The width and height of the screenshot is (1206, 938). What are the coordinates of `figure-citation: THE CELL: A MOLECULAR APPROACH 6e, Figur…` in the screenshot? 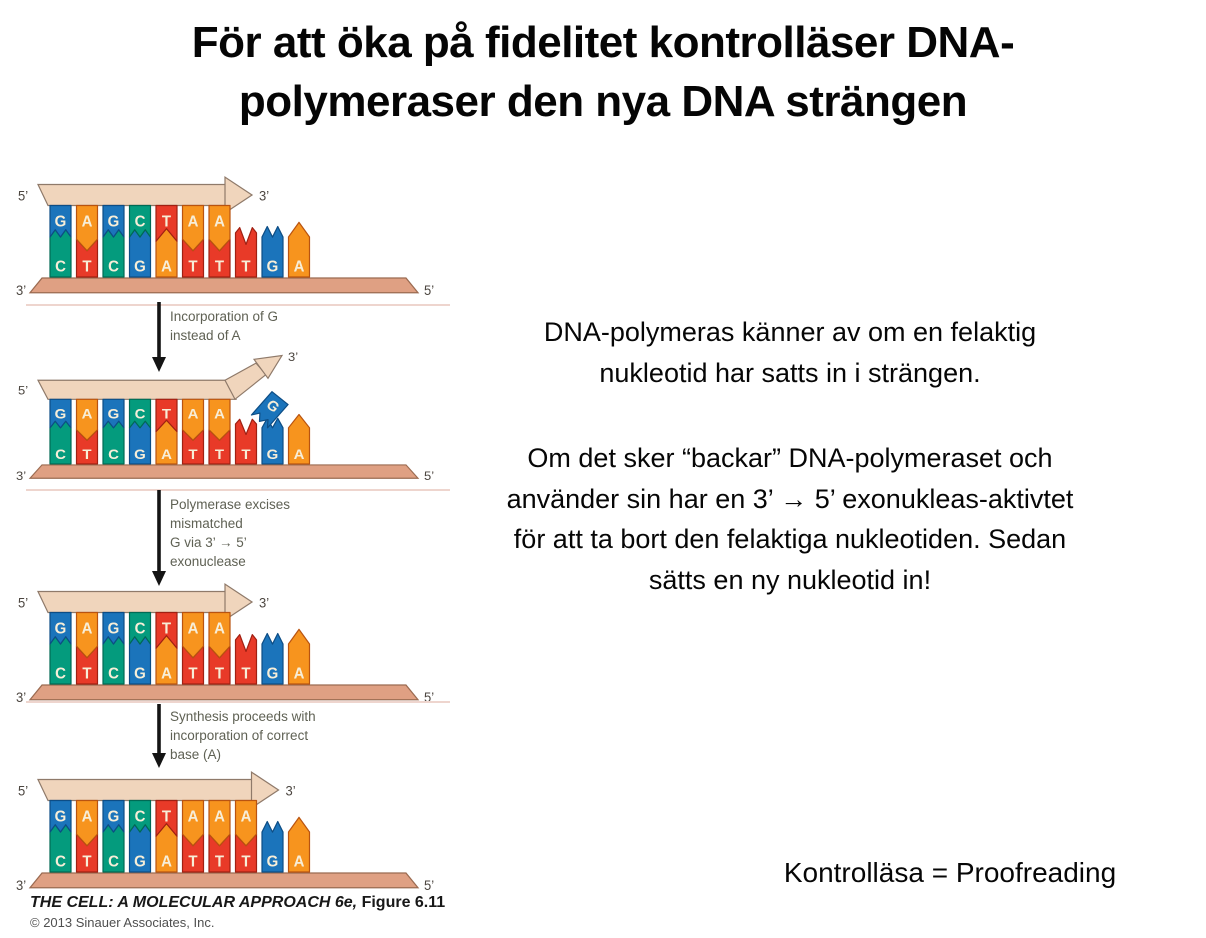 It's located at (237, 903).